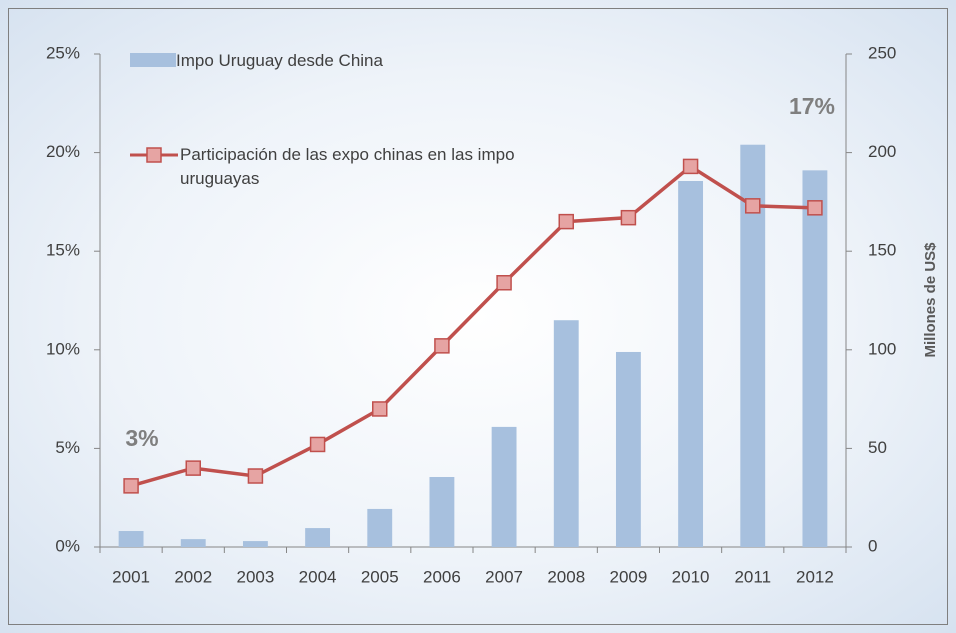 Image resolution: width=956 pixels, height=633 pixels. What do you see at coordinates (63, 348) in the screenshot?
I see `y-tick-label: 10%` at bounding box center [63, 348].